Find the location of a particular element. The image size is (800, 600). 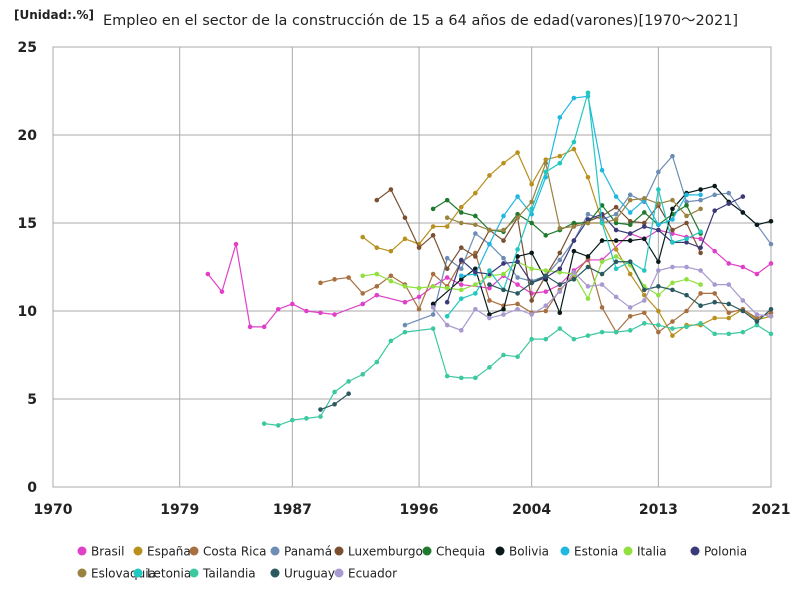

x-tick-label: 1996 is located at coordinates (419, 510).